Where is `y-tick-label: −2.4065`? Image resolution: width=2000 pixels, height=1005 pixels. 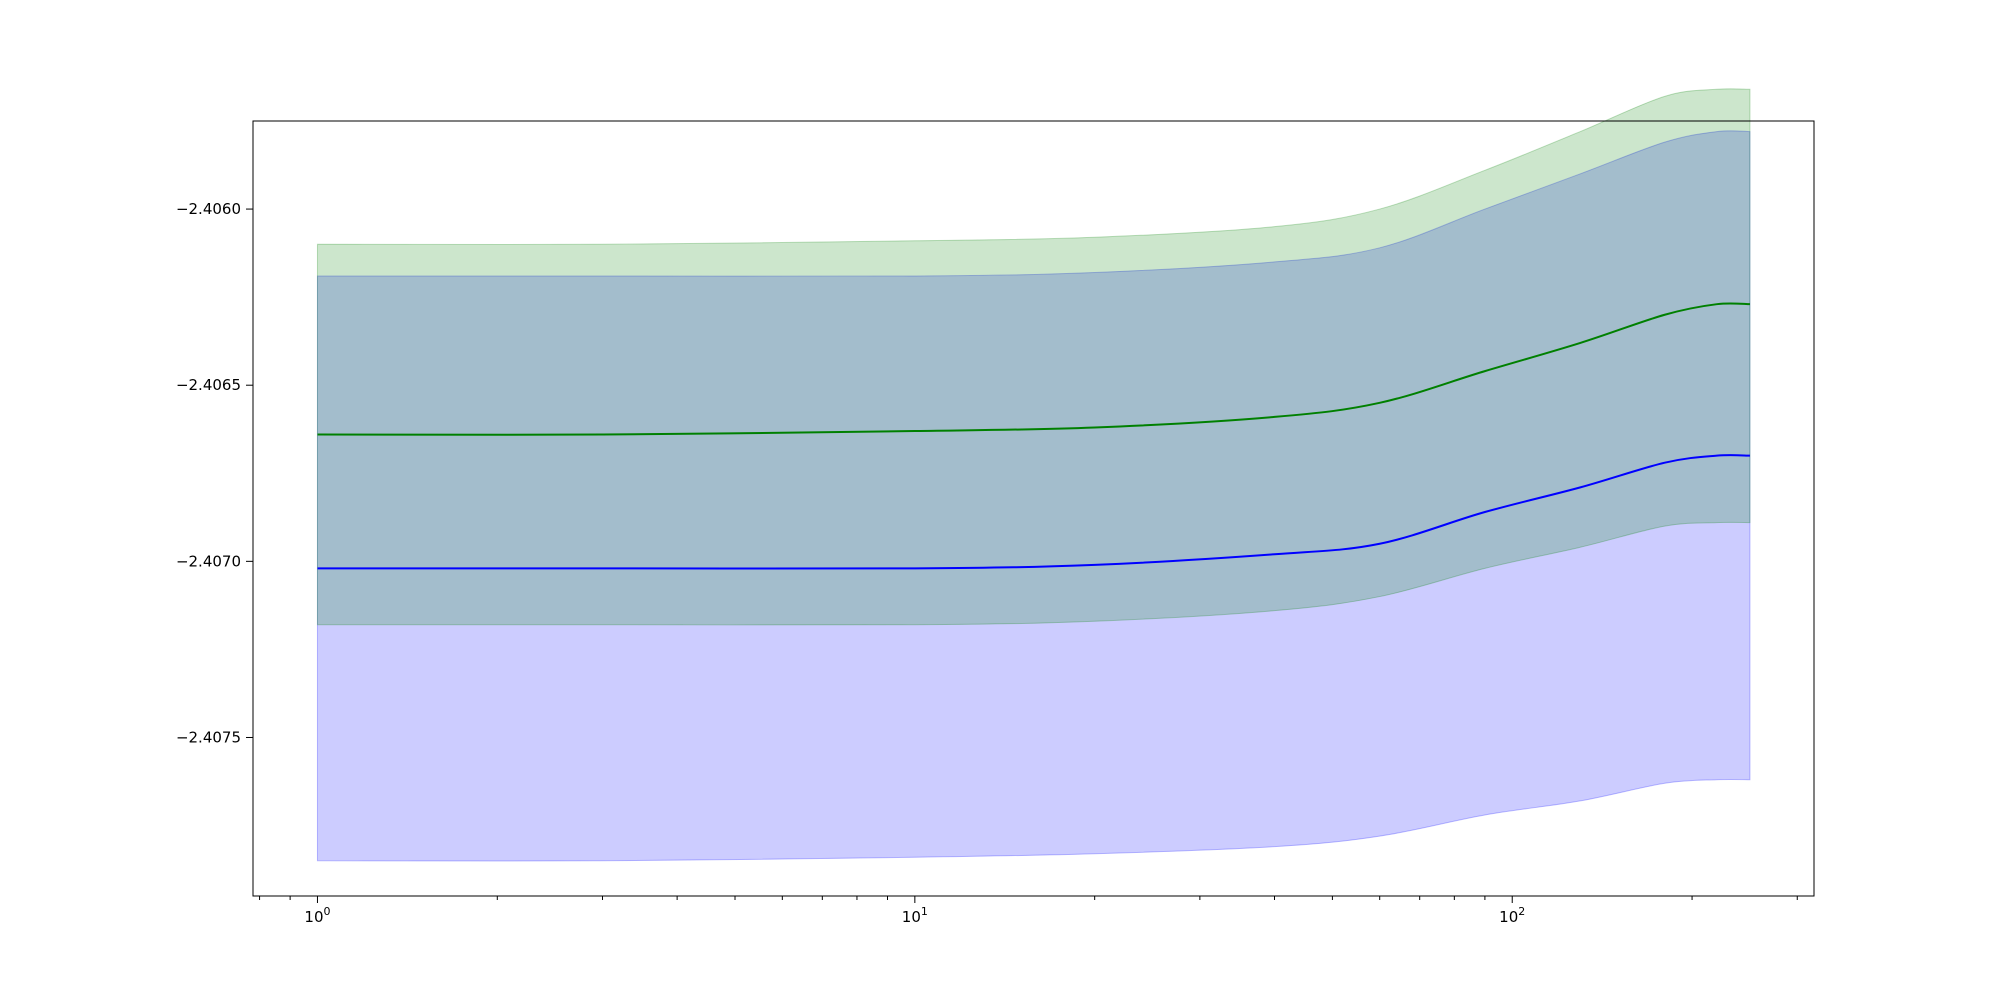
y-tick-label: −2.4065 is located at coordinates (208, 385).